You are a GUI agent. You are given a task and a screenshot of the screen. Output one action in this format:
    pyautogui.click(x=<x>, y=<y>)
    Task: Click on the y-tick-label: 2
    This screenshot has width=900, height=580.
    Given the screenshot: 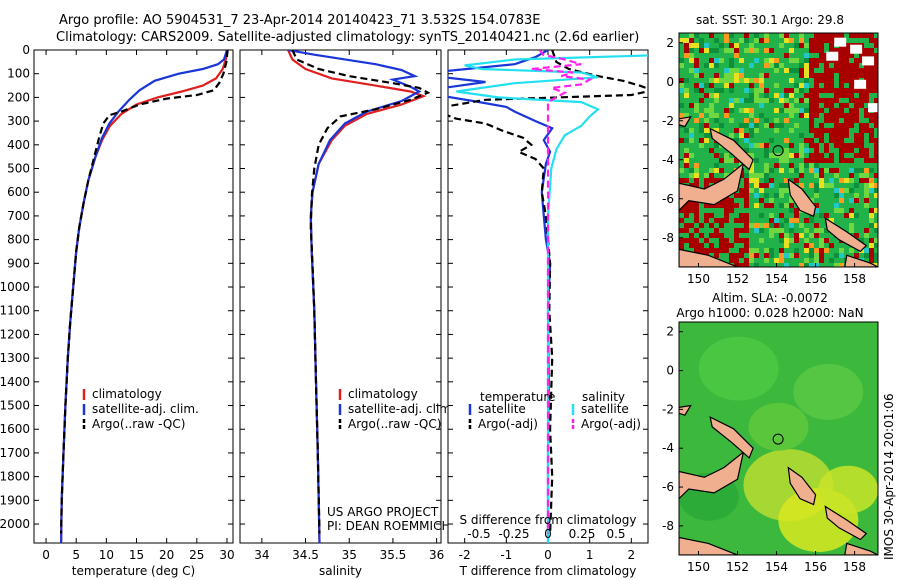 What is the action you would take?
    pyautogui.click(x=670, y=332)
    